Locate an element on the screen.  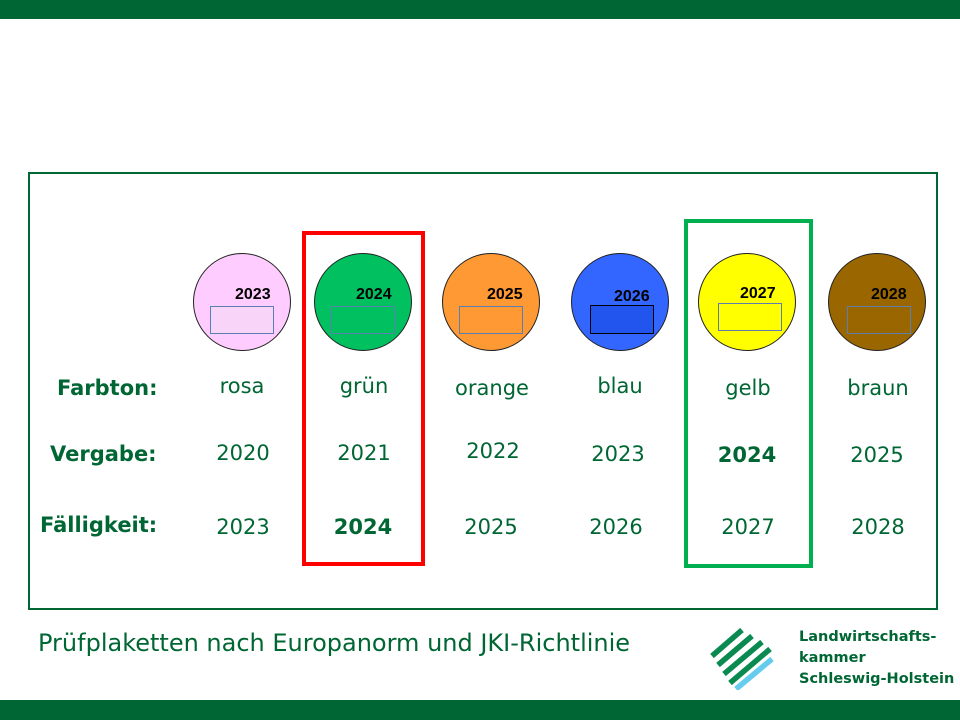
faelligkeit-cell: 2026 is located at coordinates (616, 527).